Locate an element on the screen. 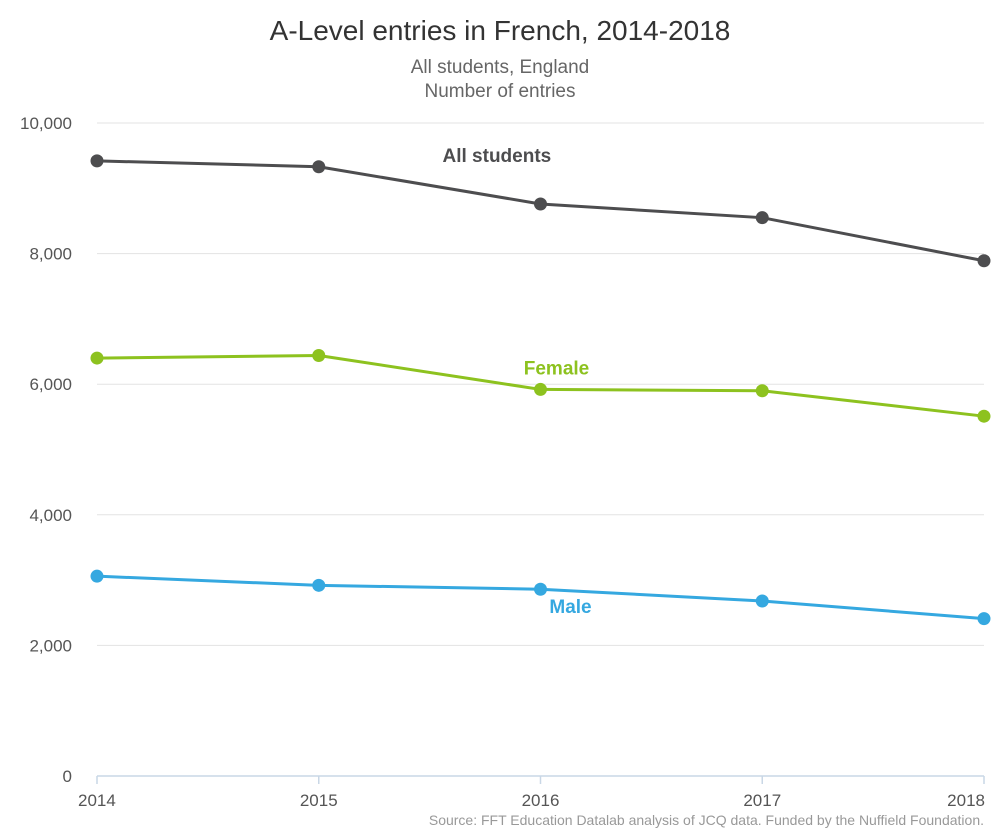 The image size is (1000, 833). chart-subtitle-line-1: All students, England is located at coordinates (500, 67).